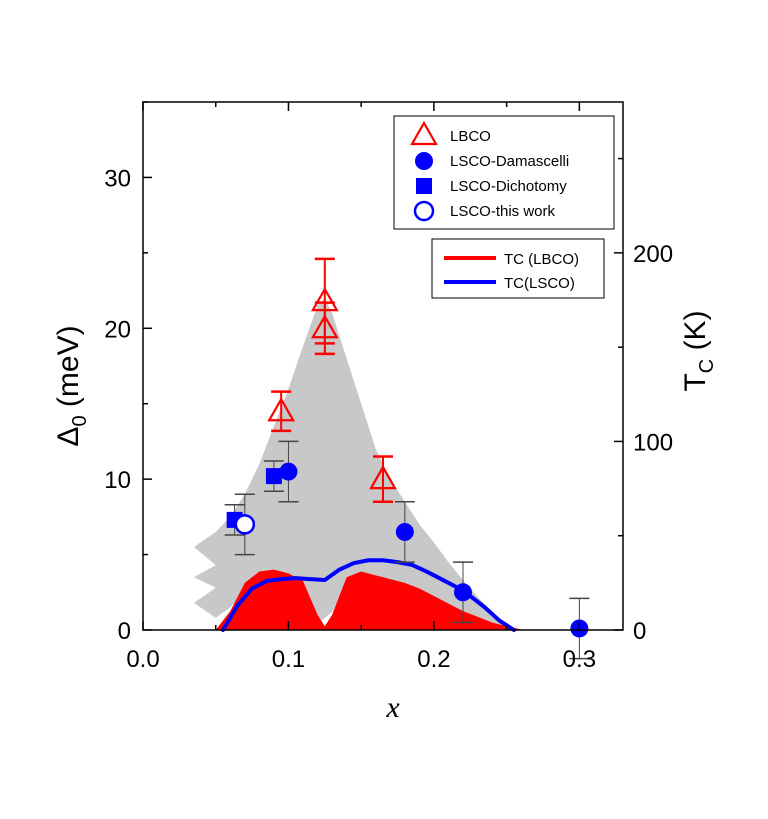  I want to click on legend-label: TC(LSCO), so click(539, 283).